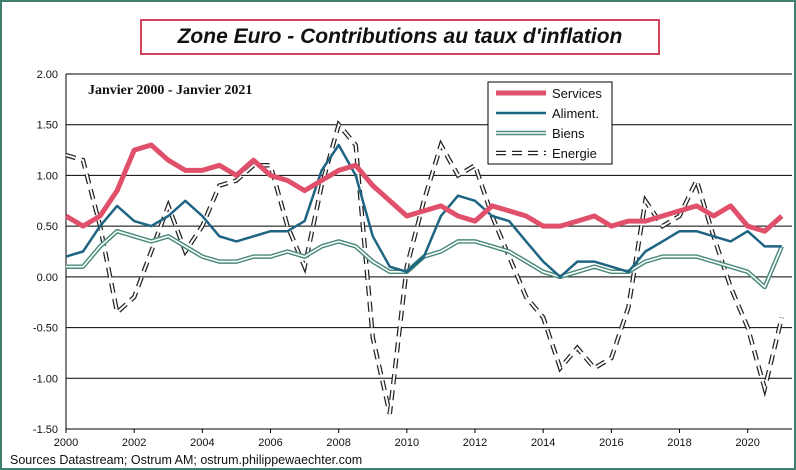 This screenshot has height=470, width=796. What do you see at coordinates (45, 430) in the screenshot?
I see `y-tick-label: -1.50` at bounding box center [45, 430].